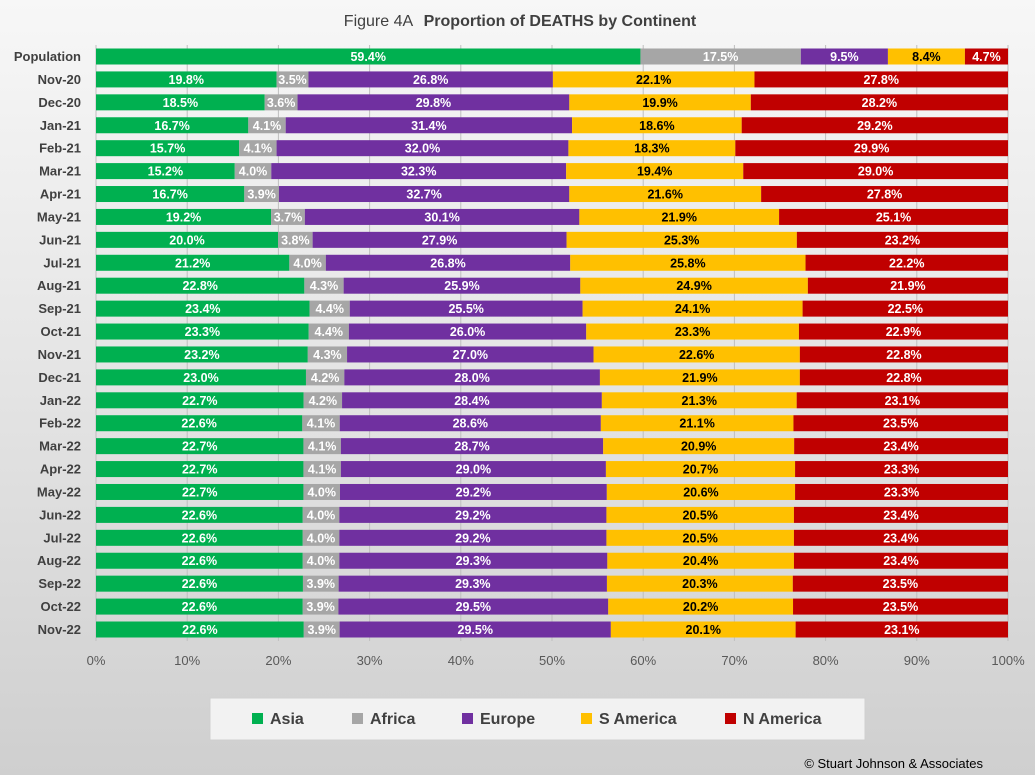 The image size is (1035, 775). I want to click on data-label: 29.5%, so click(473, 607).